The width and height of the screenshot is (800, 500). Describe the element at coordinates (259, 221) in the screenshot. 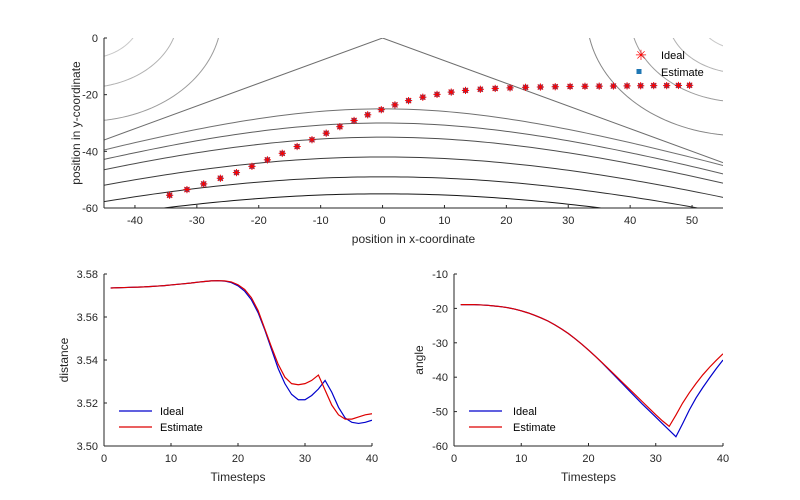

I see `trajectory-xtick-label: -20` at that location.